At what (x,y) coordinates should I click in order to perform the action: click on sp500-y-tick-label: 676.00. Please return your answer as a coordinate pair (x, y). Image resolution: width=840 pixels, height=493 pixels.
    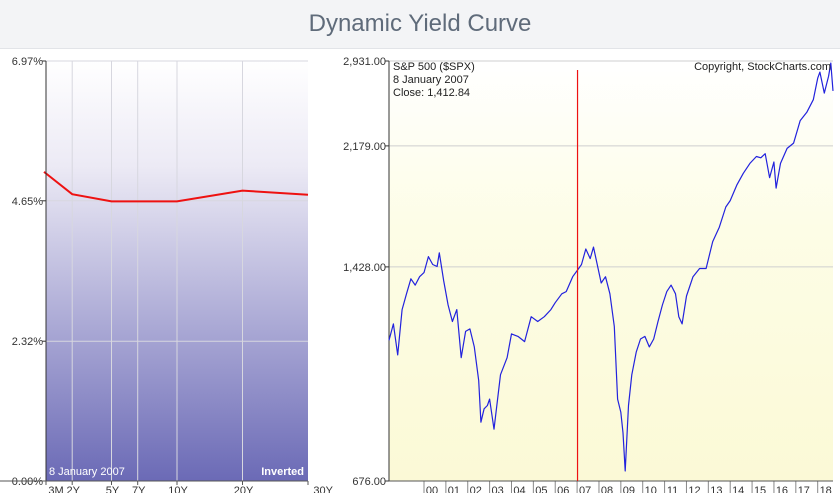
    Looking at the image, I should click on (369, 482).